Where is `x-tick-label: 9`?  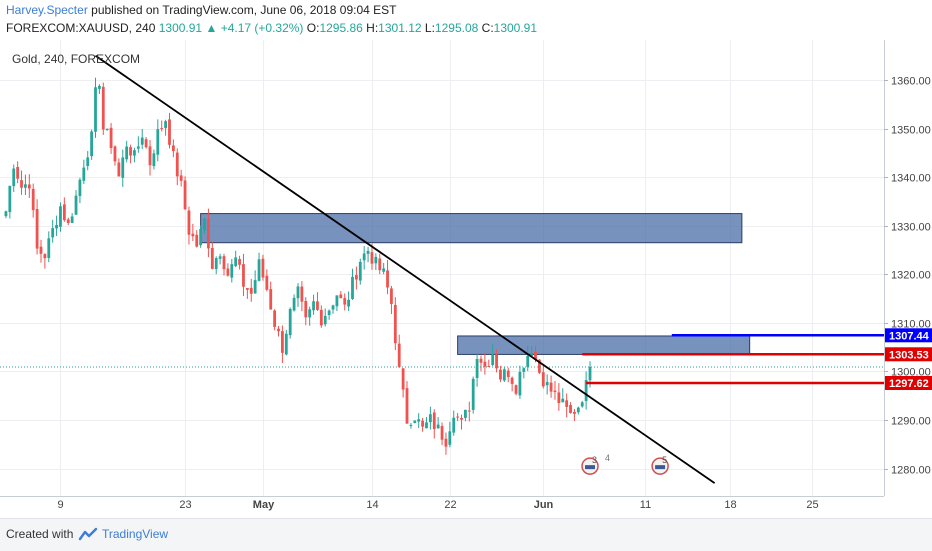
x-tick-label: 9 is located at coordinates (60, 505).